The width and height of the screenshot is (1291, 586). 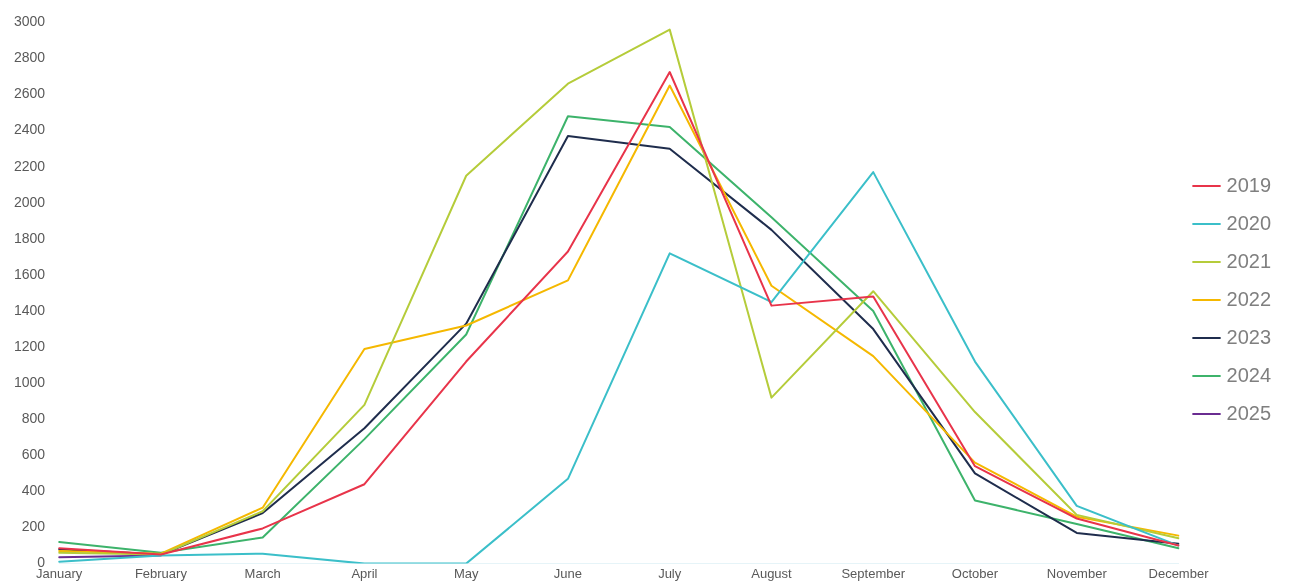 What do you see at coordinates (873, 573) in the screenshot?
I see `x-tick-label: September` at bounding box center [873, 573].